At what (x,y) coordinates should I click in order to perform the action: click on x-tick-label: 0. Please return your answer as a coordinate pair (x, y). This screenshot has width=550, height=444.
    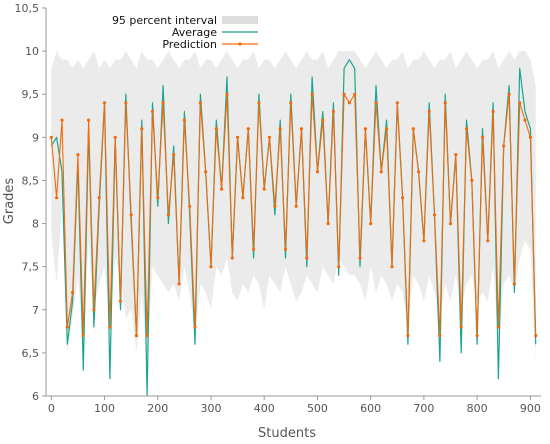
    Looking at the image, I should click on (51, 408).